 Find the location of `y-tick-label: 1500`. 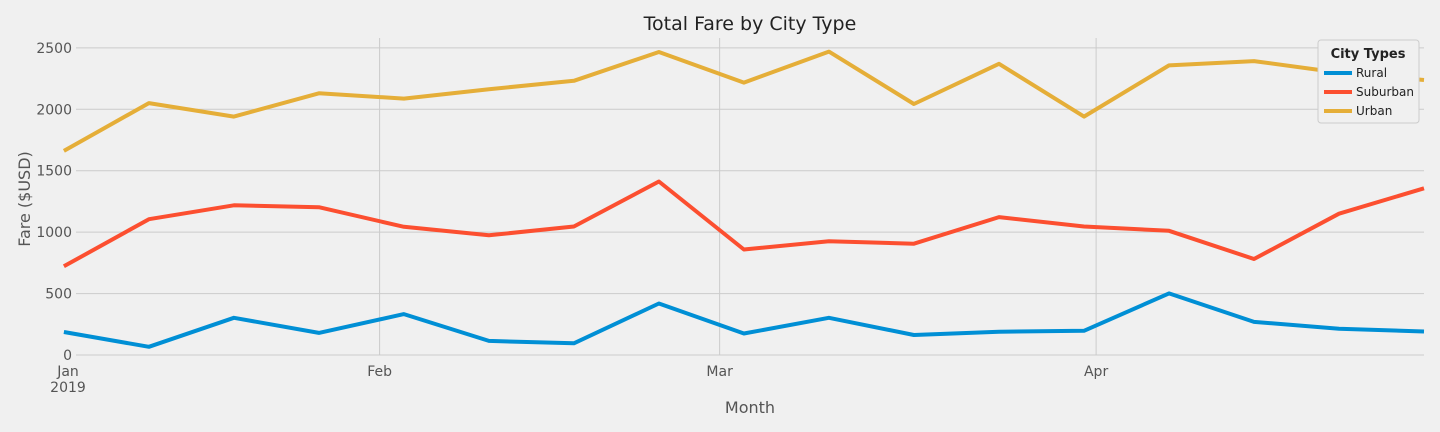

y-tick-label: 1500 is located at coordinates (54, 172).